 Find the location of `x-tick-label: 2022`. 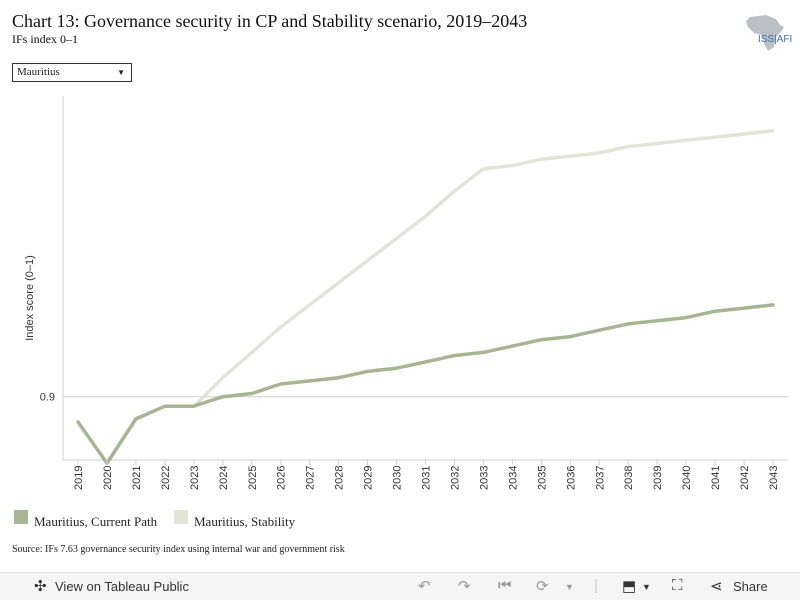

x-tick-label: 2022 is located at coordinates (166, 478).